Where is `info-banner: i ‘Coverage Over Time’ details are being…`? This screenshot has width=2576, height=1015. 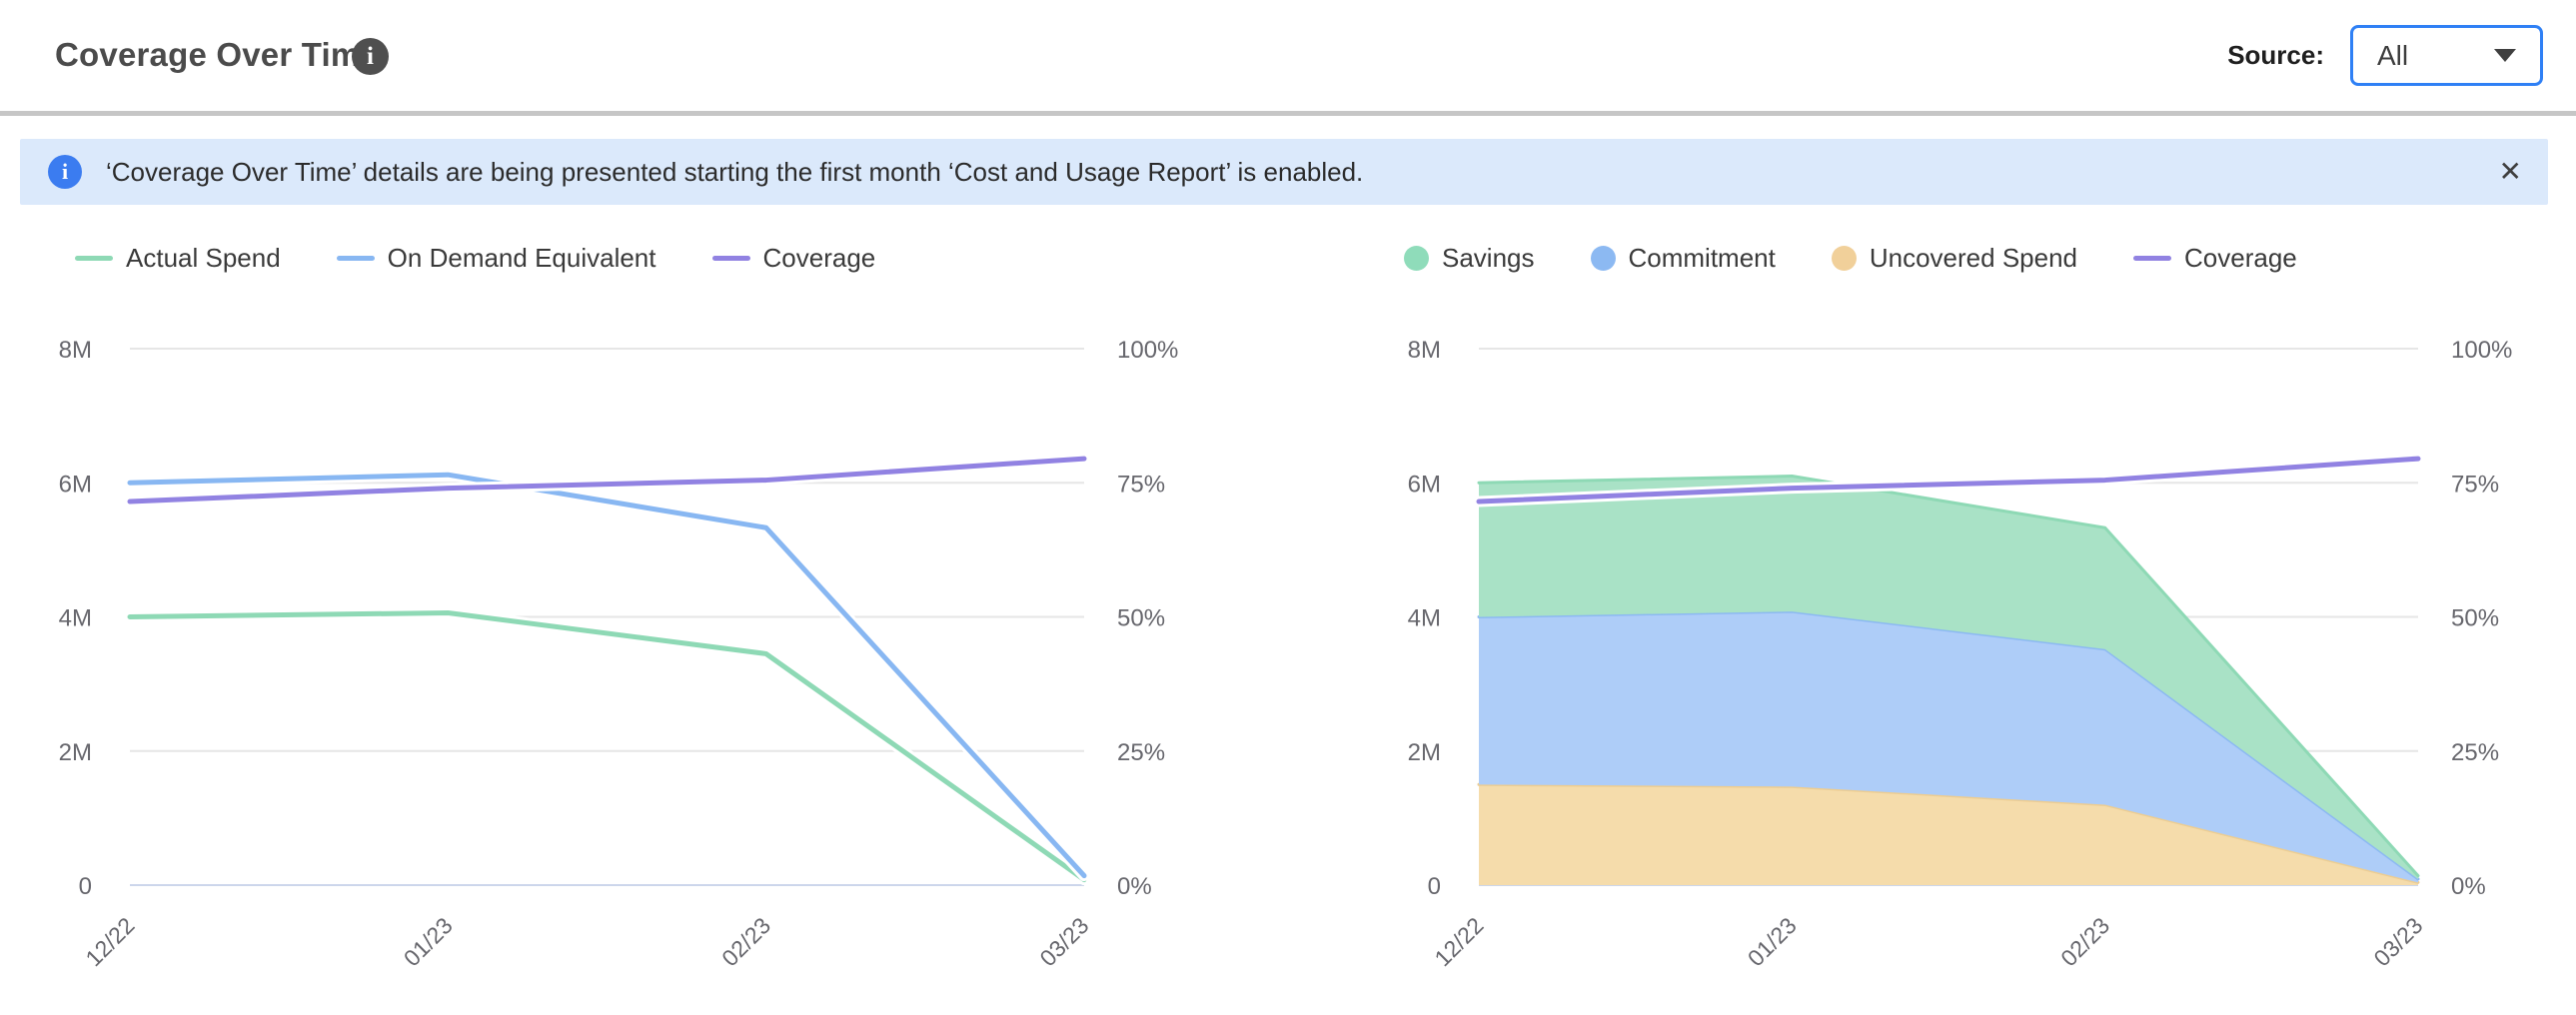 info-banner: i ‘Coverage Over Time’ details are being… is located at coordinates (1284, 172).